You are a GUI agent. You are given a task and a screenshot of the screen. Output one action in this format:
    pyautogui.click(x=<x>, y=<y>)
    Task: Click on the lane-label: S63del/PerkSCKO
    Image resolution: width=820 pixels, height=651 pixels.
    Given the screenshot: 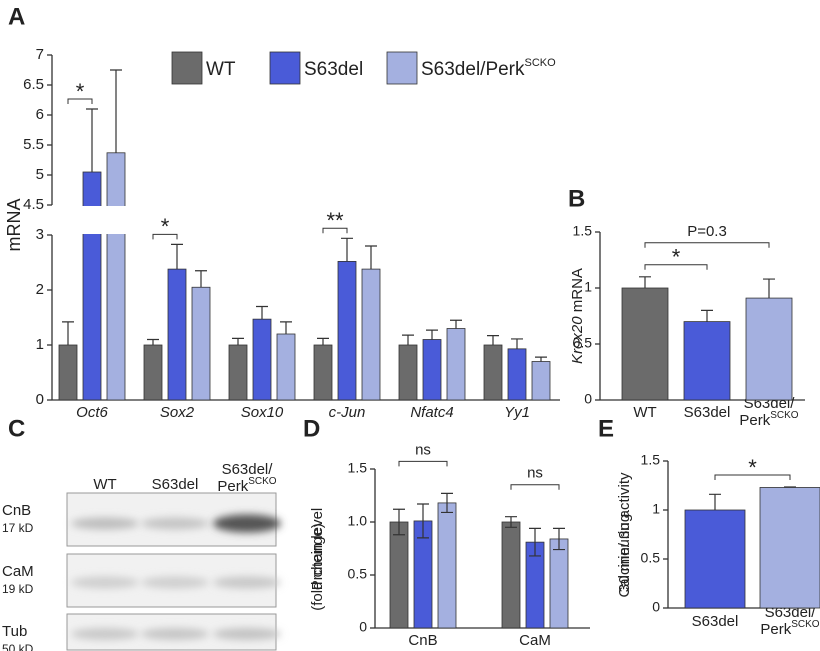 What is the action you would take?
    pyautogui.click(x=246, y=478)
    